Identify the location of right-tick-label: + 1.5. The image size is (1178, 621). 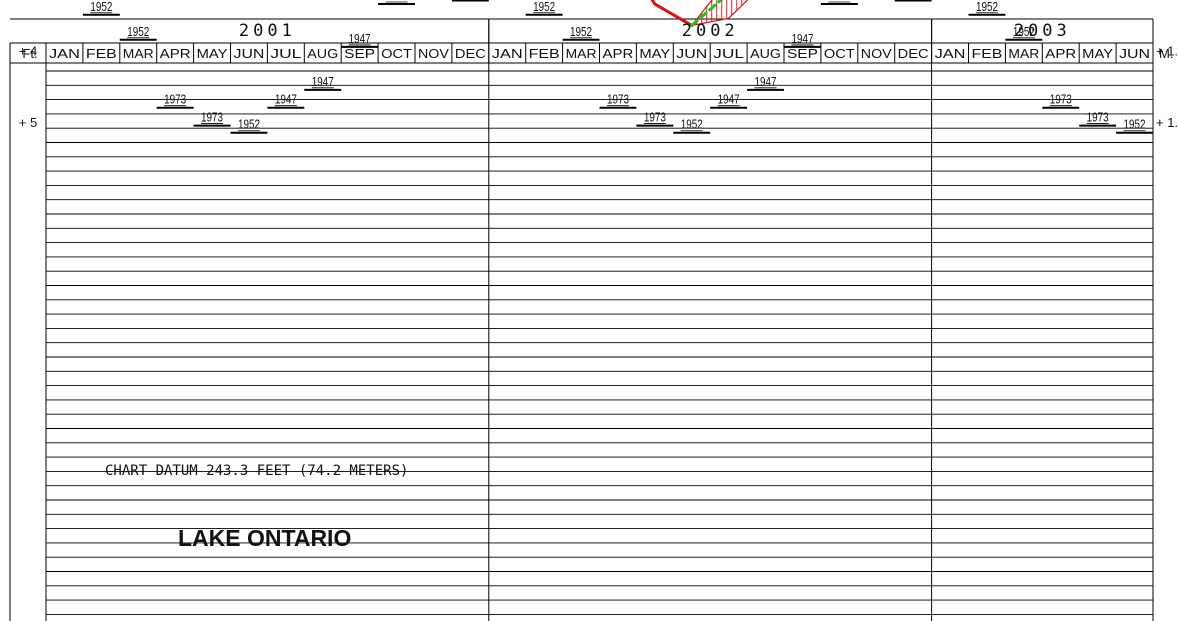
(1167, 122).